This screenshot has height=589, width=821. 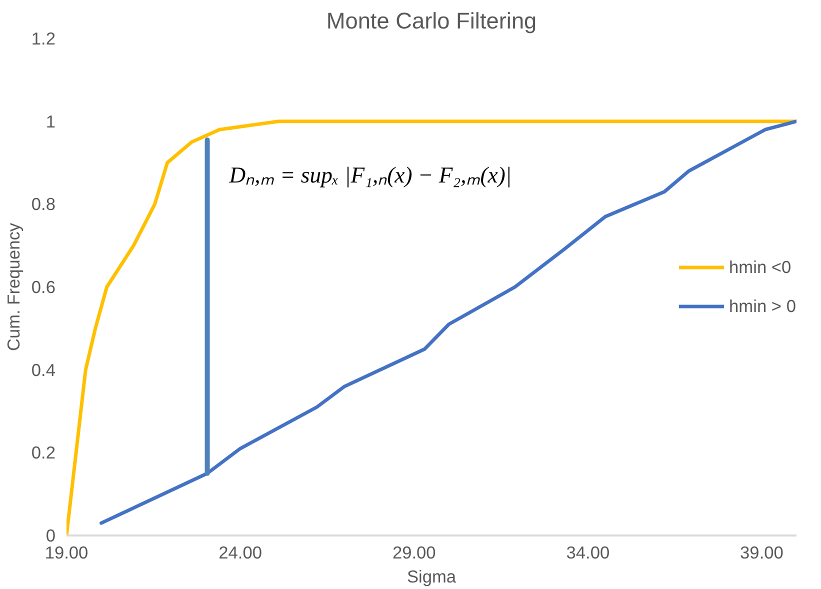 I want to click on x-tick-label: 24.00, so click(x=240, y=552).